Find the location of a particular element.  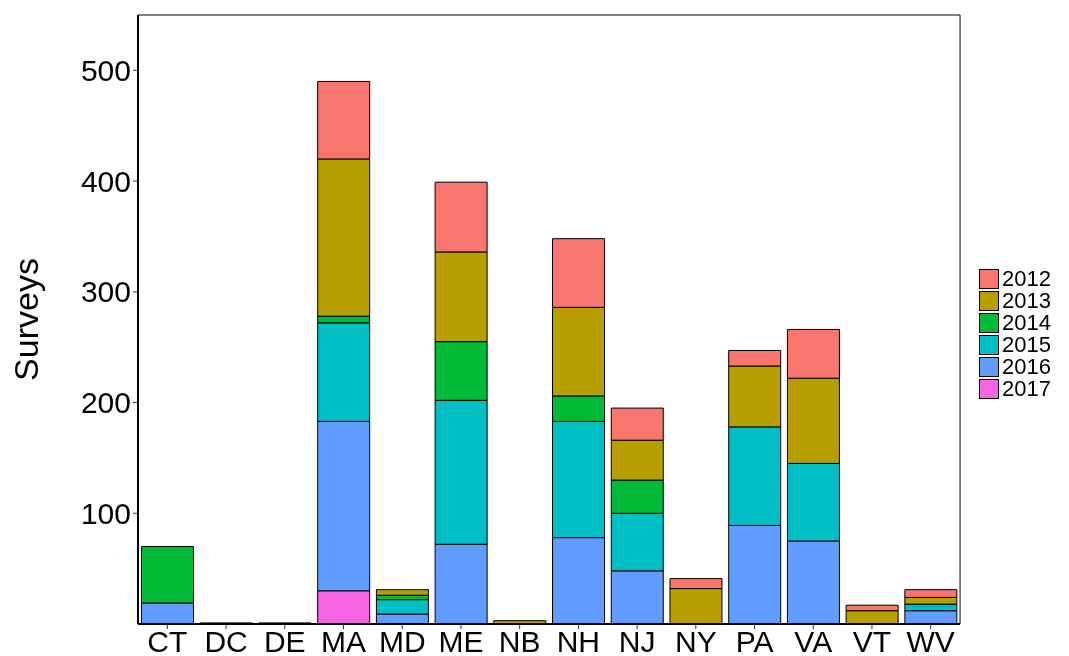

x-tick-label: VA is located at coordinates (813, 640).